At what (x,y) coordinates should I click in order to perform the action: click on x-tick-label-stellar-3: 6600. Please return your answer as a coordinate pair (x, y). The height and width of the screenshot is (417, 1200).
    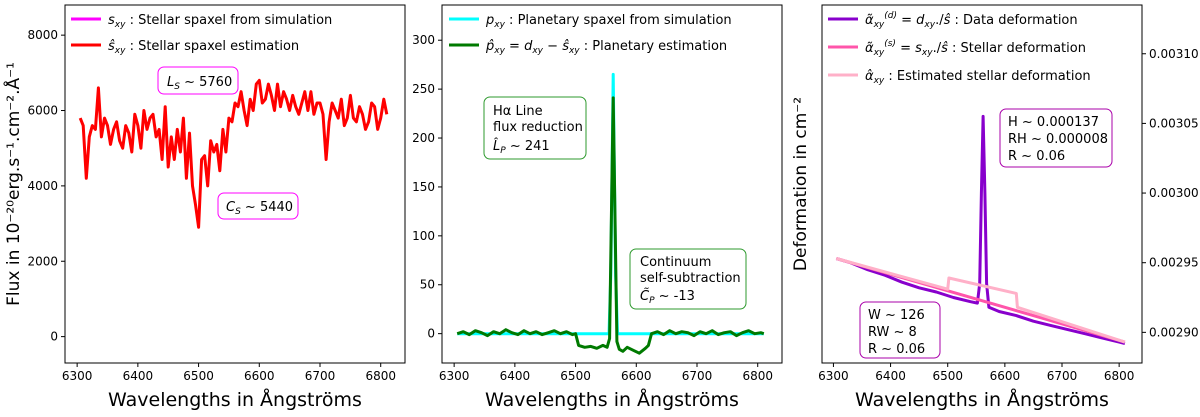
    Looking at the image, I should click on (259, 376).